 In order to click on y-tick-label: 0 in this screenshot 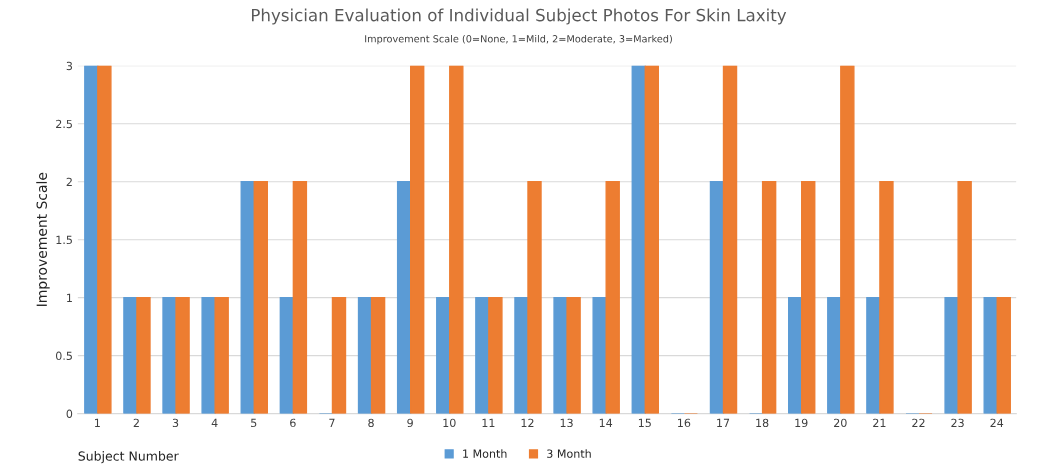, I will do `click(69, 413)`.